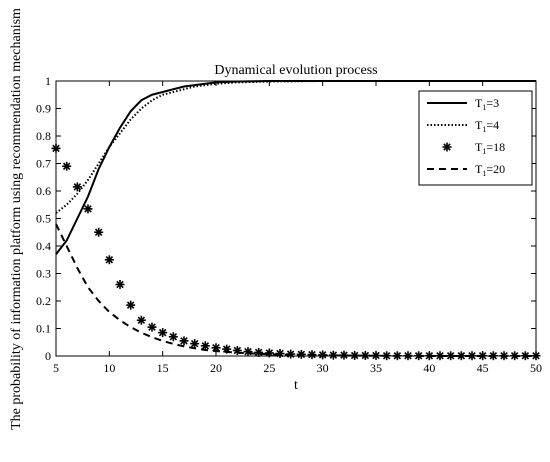 This screenshot has width=550, height=462. I want to click on x-tick-label: 50, so click(536, 368).